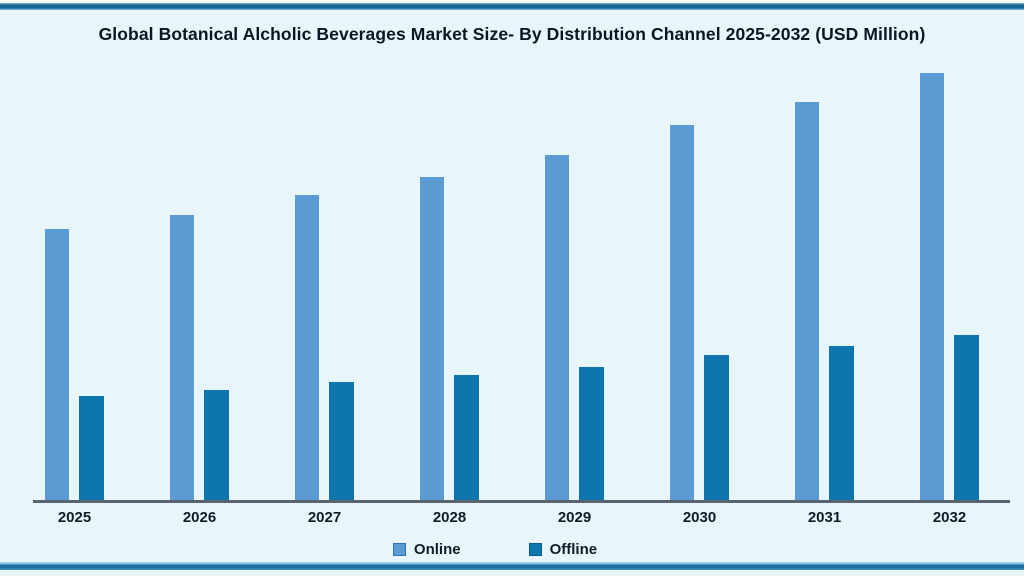  Describe the element at coordinates (949, 517) in the screenshot. I see `x-tick-2032: 2032` at that location.